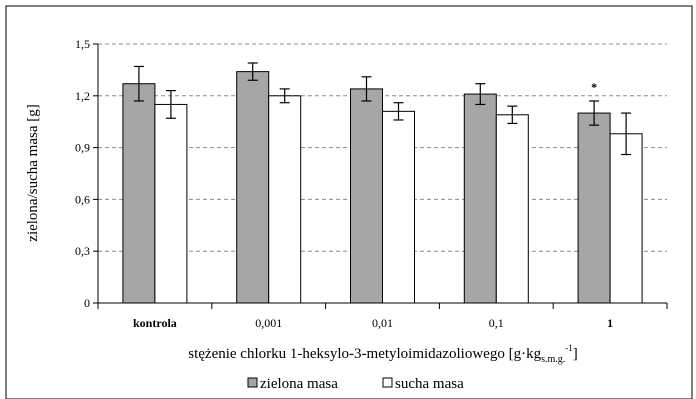 The width and height of the screenshot is (696, 399). Describe the element at coordinates (82, 199) in the screenshot. I see `y-tick-label: 0,6` at that location.